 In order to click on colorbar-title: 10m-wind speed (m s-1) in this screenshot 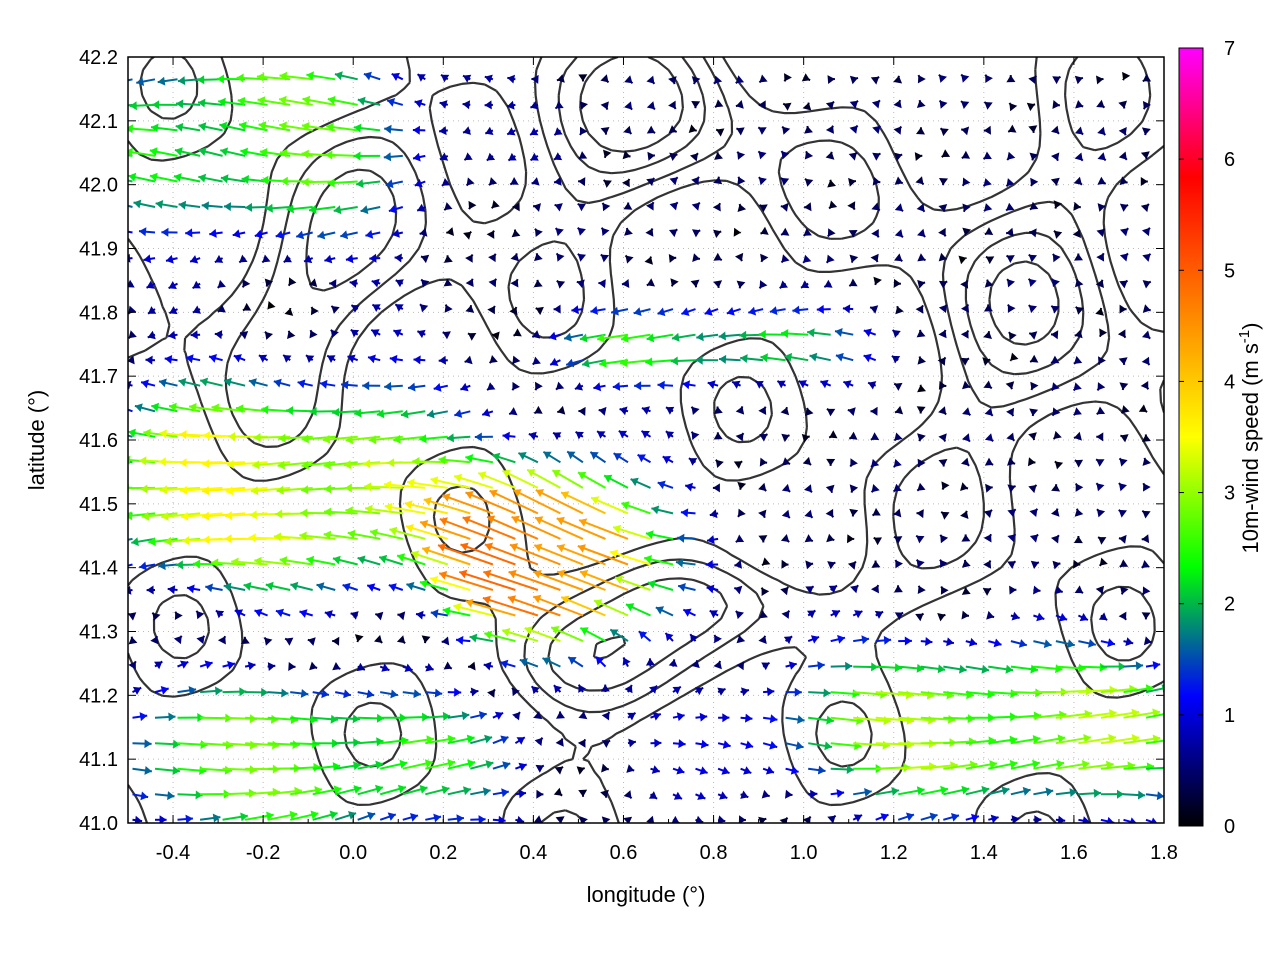, I will do `click(1249, 438)`.